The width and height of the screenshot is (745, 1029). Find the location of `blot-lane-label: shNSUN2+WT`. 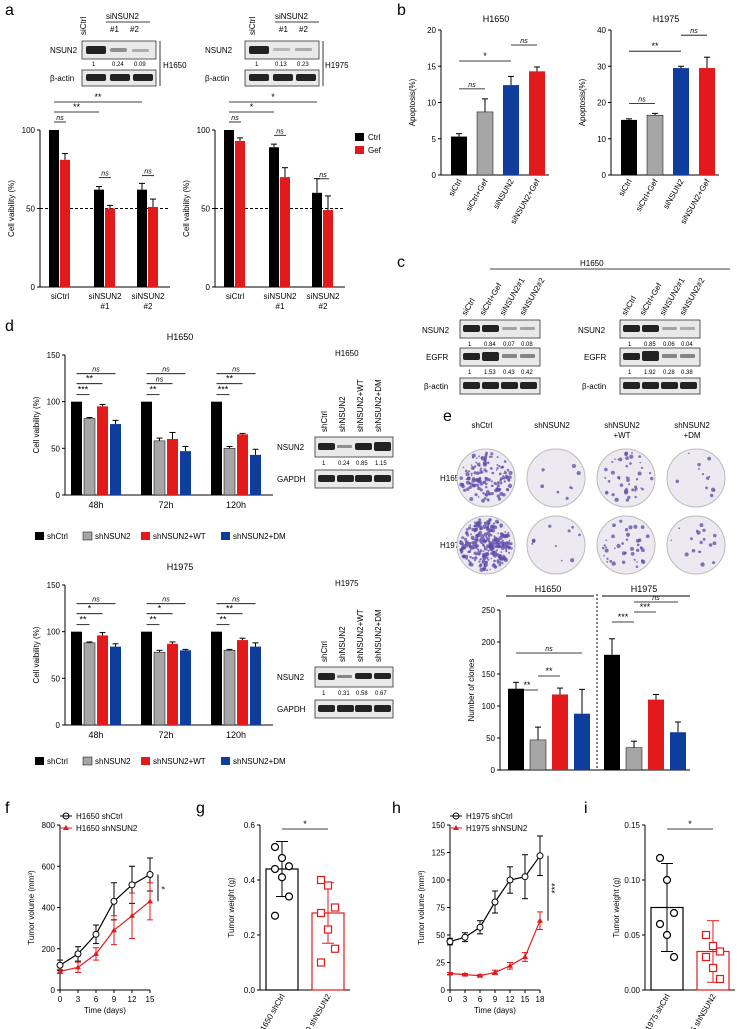

blot-lane-label: shNSUN2+WT is located at coordinates (360, 405).